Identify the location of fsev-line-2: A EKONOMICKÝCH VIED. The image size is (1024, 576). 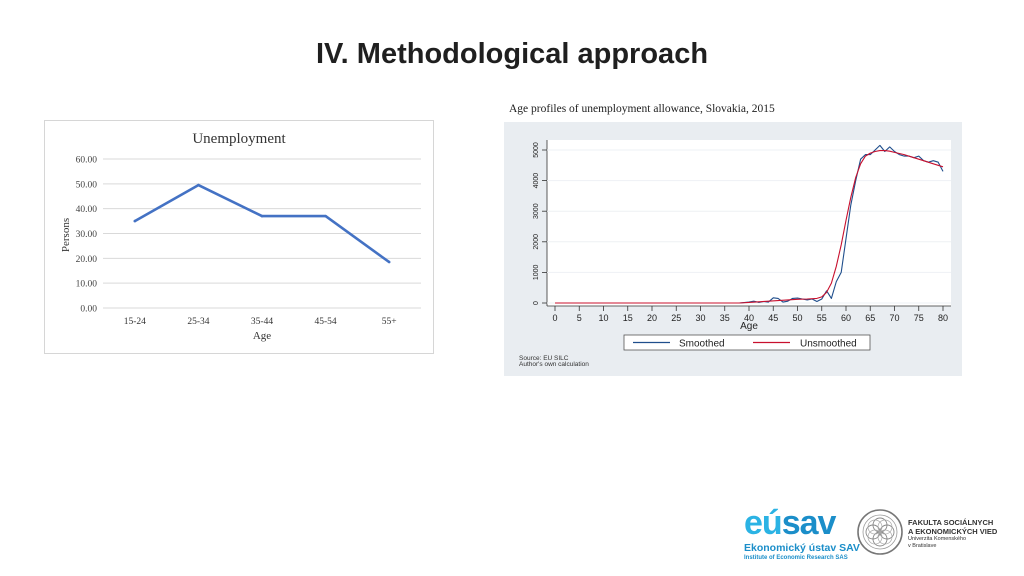
(953, 531).